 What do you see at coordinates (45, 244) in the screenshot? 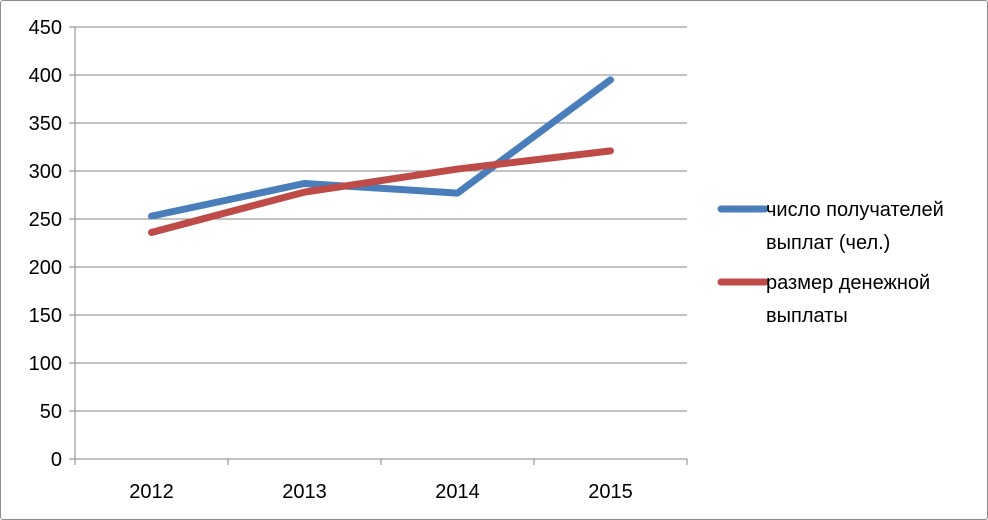
I see `y-axis-tick-labels: 0 50 100 150 200 250 300 350 400 450` at bounding box center [45, 244].